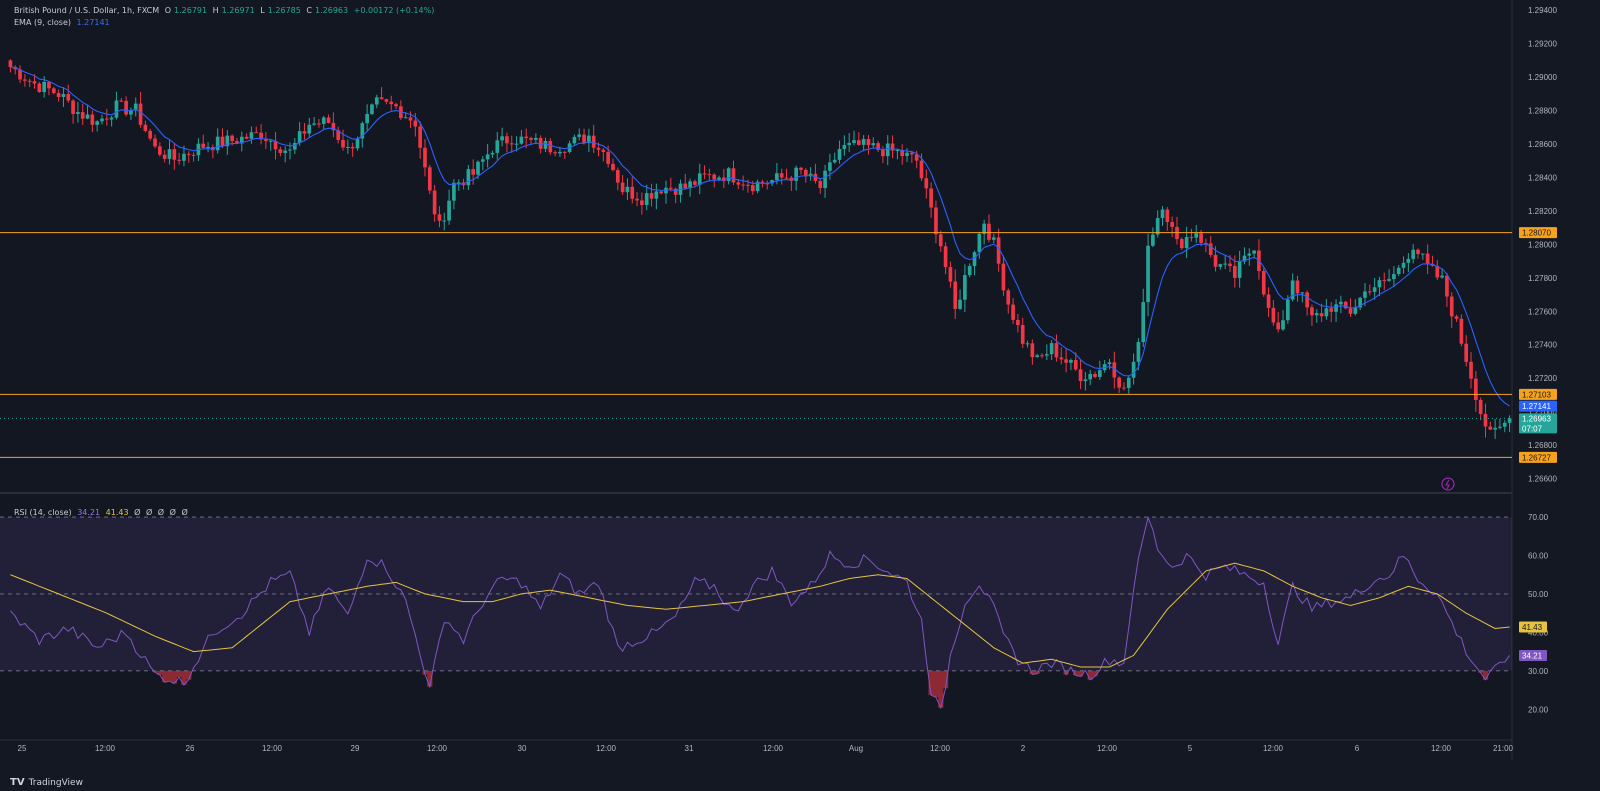  I want to click on price-tick-label: 1.29000, so click(1542, 77).